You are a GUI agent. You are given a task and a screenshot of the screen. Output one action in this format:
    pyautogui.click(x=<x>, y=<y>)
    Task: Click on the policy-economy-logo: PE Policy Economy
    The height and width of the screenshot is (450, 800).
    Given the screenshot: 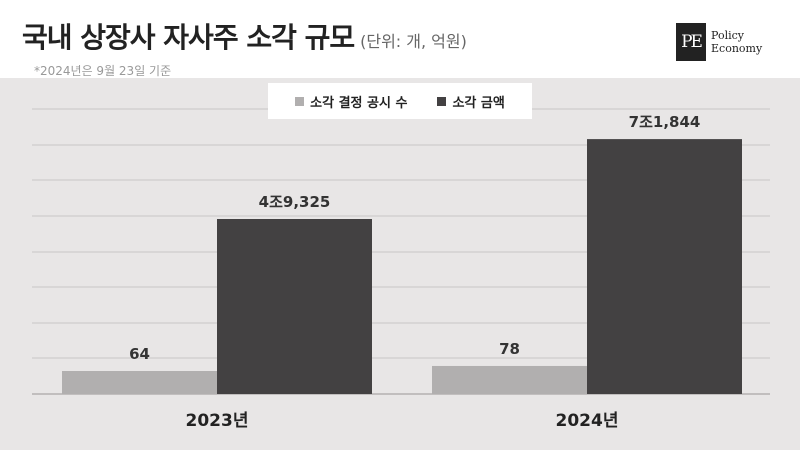 What is the action you would take?
    pyautogui.click(x=719, y=42)
    